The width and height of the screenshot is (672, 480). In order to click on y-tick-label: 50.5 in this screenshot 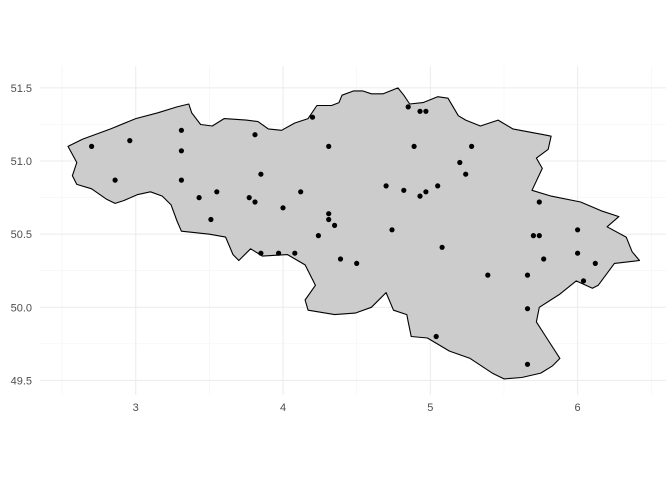, I will do `click(21, 235)`.